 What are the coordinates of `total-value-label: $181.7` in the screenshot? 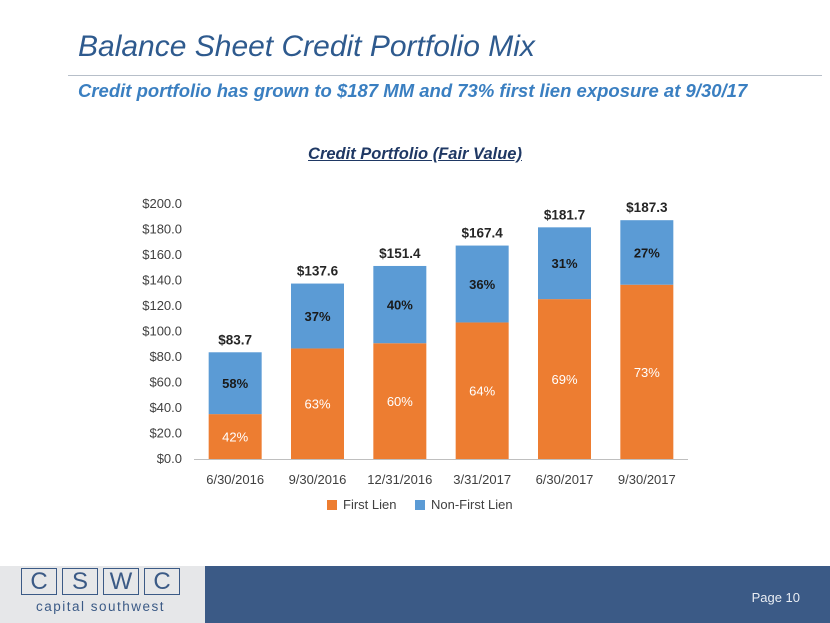 It's located at (564, 214).